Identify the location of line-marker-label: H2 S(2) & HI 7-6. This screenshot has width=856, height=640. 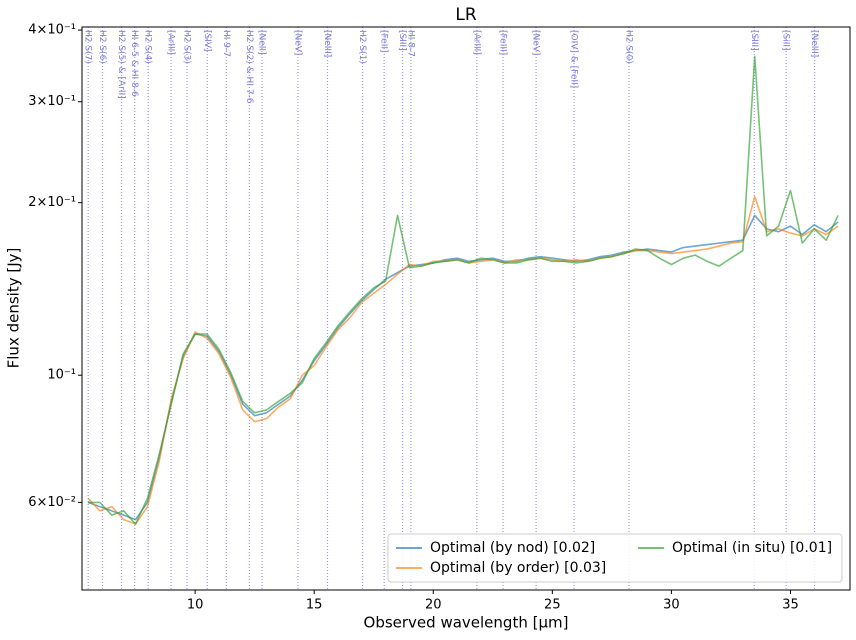
(249, 67).